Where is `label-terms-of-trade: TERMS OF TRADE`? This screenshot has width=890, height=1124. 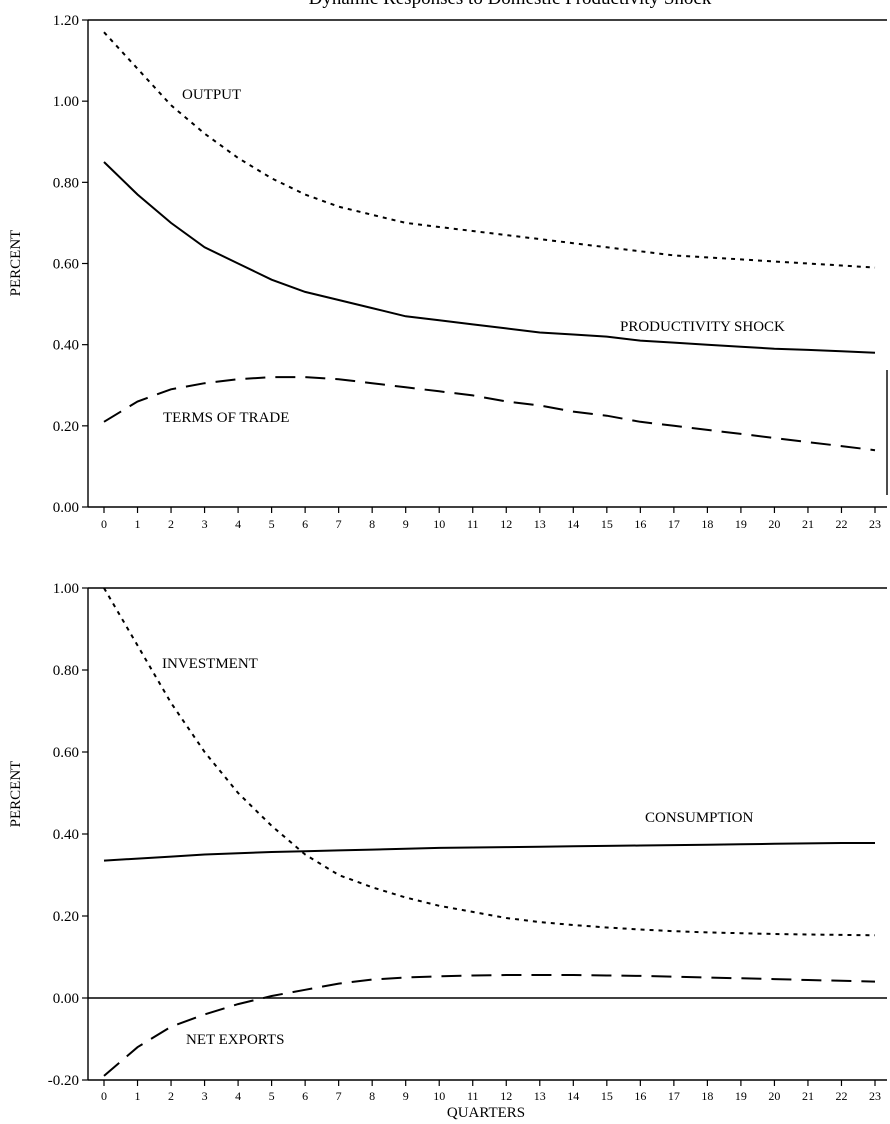 label-terms-of-trade: TERMS OF TRADE is located at coordinates (226, 418).